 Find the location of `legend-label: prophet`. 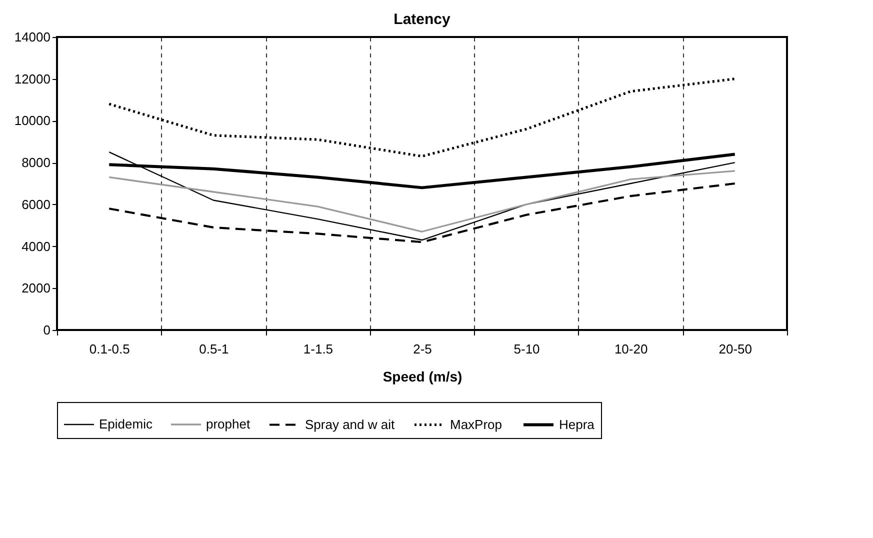

legend-label: prophet is located at coordinates (228, 424).